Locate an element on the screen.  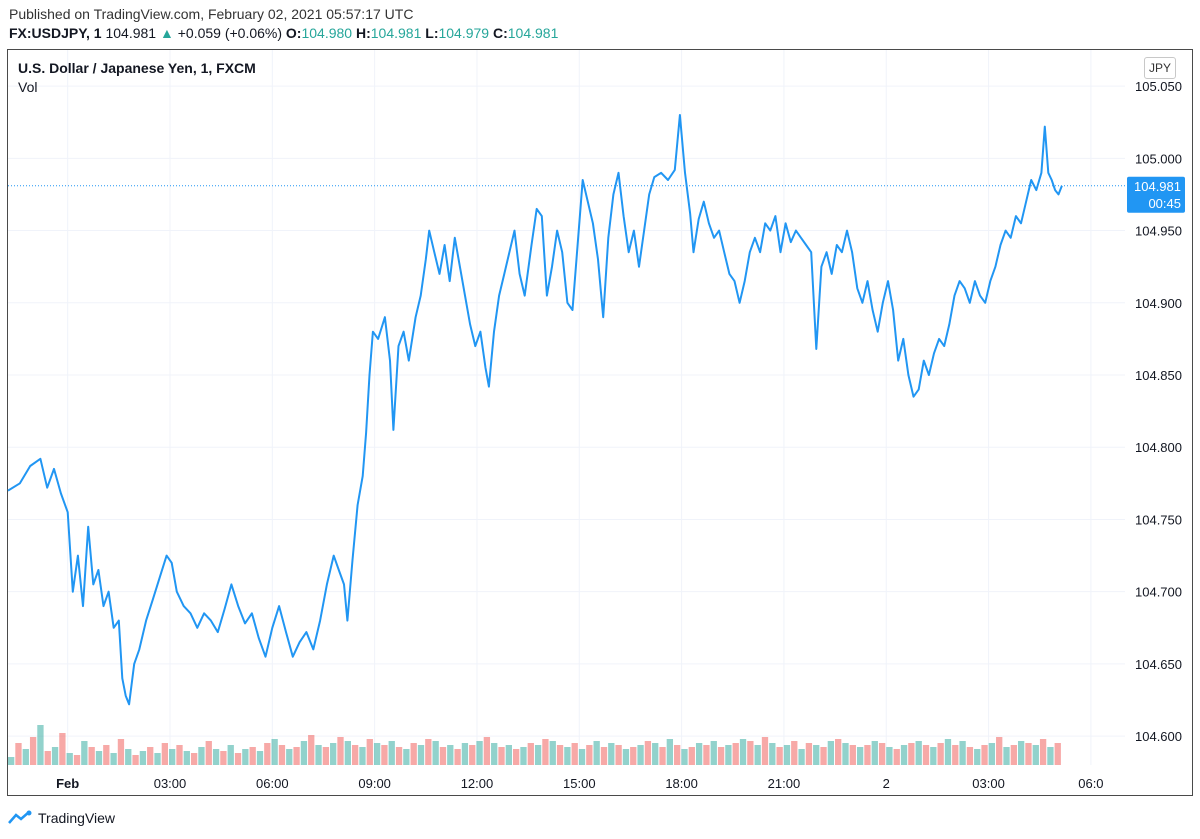
x-tick-label: 21:00 is located at coordinates (784, 783).